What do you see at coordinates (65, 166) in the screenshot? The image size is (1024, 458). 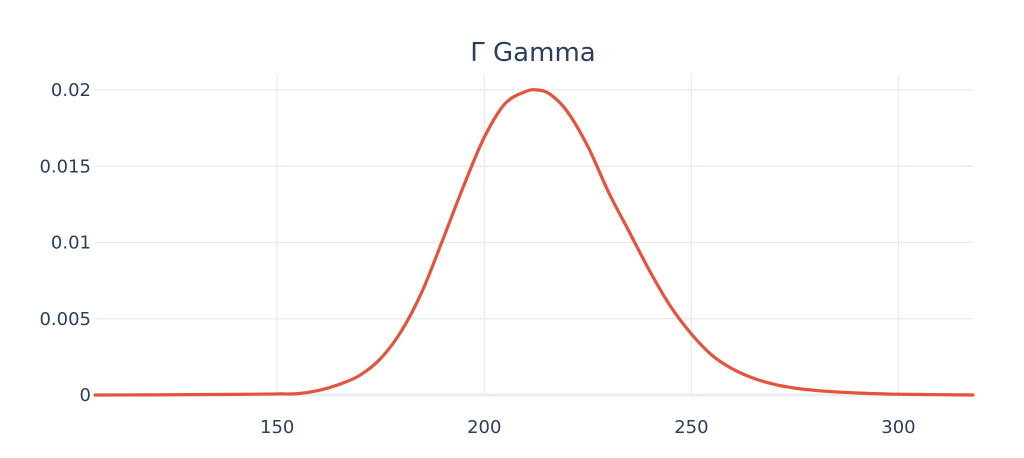 I see `y-tick-label: 0.015` at bounding box center [65, 166].